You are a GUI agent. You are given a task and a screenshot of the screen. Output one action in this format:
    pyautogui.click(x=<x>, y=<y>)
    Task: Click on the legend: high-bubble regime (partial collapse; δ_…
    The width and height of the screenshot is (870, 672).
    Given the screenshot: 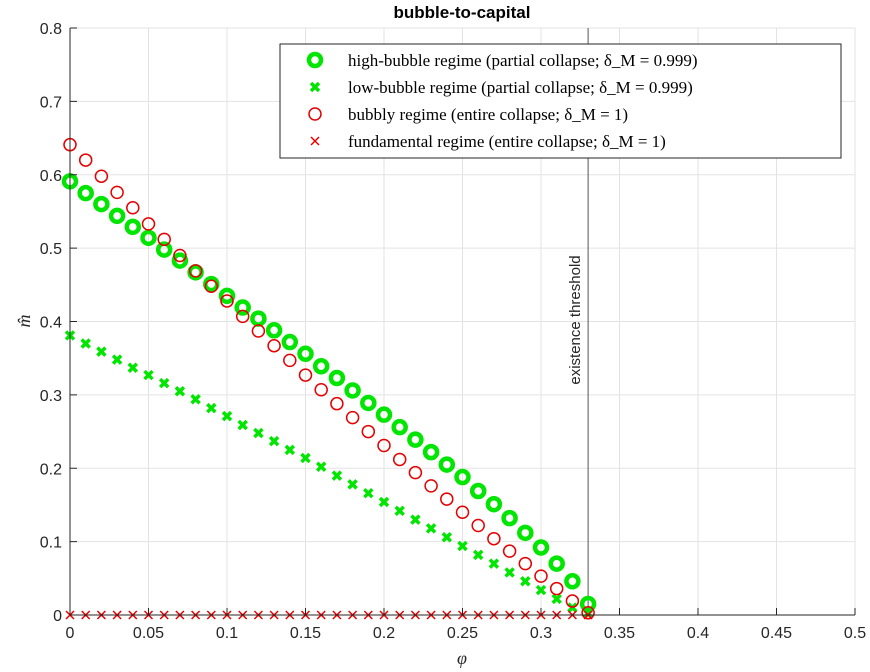 What is the action you would take?
    pyautogui.click(x=560, y=101)
    